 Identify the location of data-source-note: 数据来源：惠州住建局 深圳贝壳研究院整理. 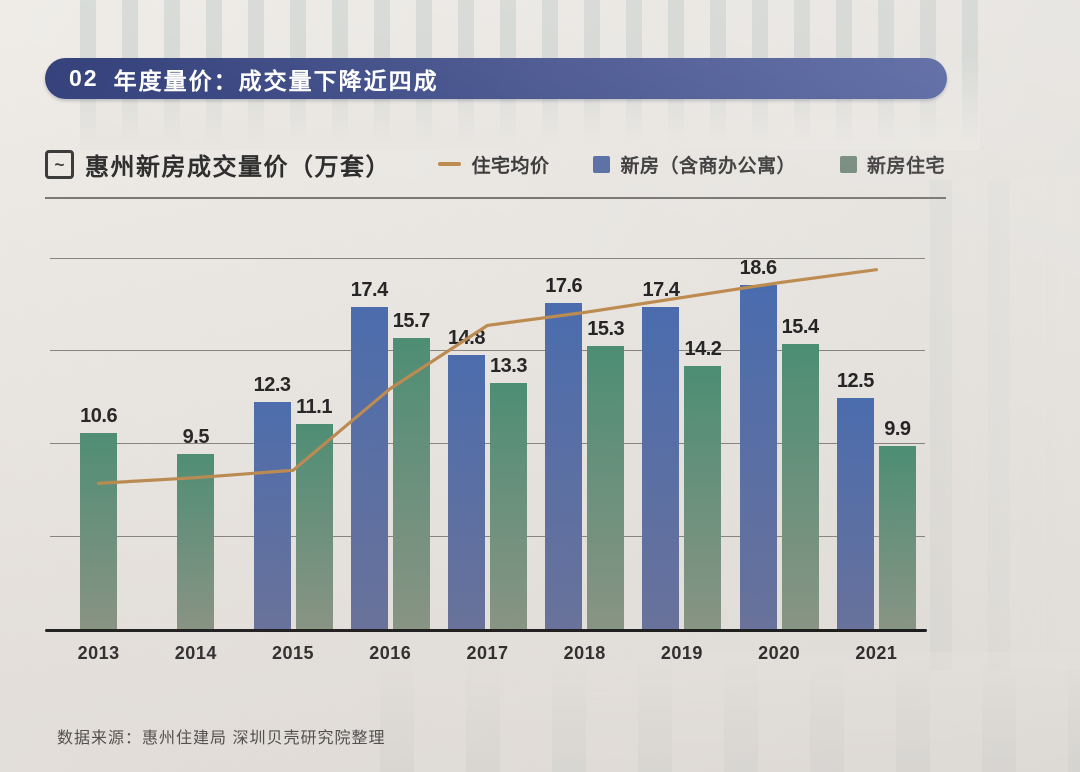
(221, 738).